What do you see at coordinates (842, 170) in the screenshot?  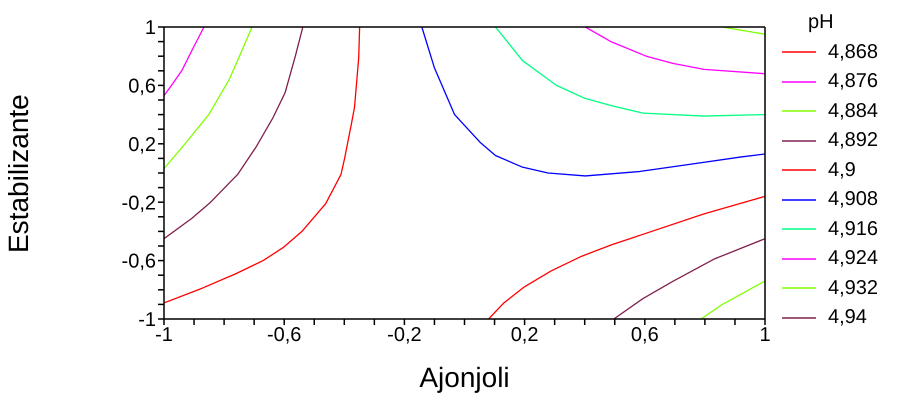 I see `legend-label: 4,9` at bounding box center [842, 170].